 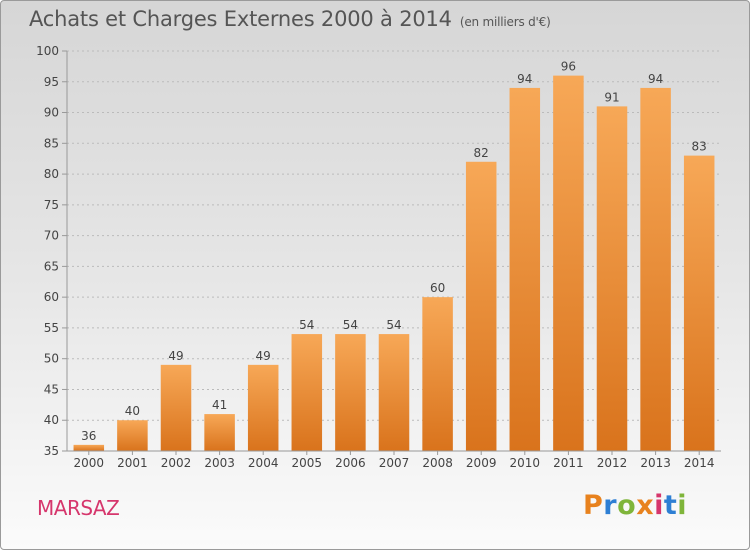 What do you see at coordinates (240, 19) in the screenshot?
I see `chart-title: Achats et Charges Externes 2000 à 2014` at bounding box center [240, 19].